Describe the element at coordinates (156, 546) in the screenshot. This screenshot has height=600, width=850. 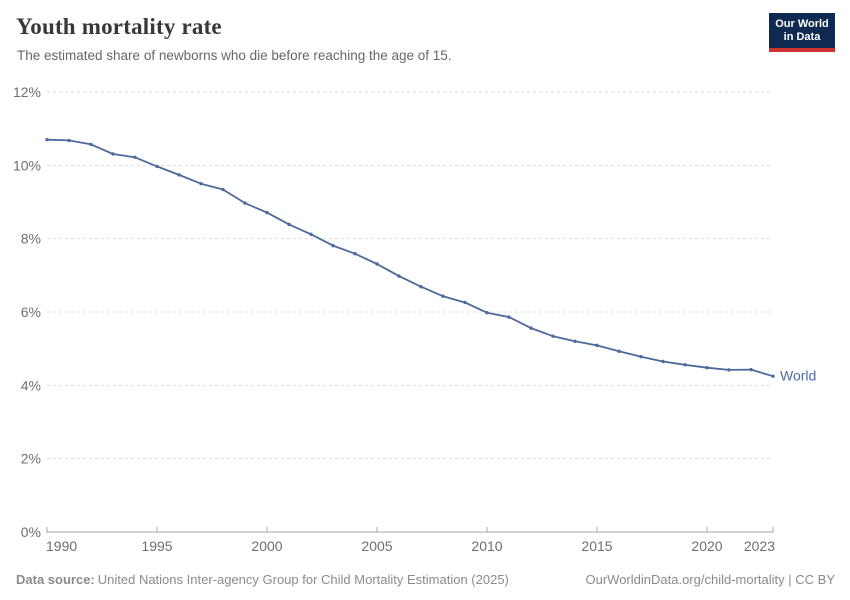
I see `x-axis-tick-label: 1995` at that location.